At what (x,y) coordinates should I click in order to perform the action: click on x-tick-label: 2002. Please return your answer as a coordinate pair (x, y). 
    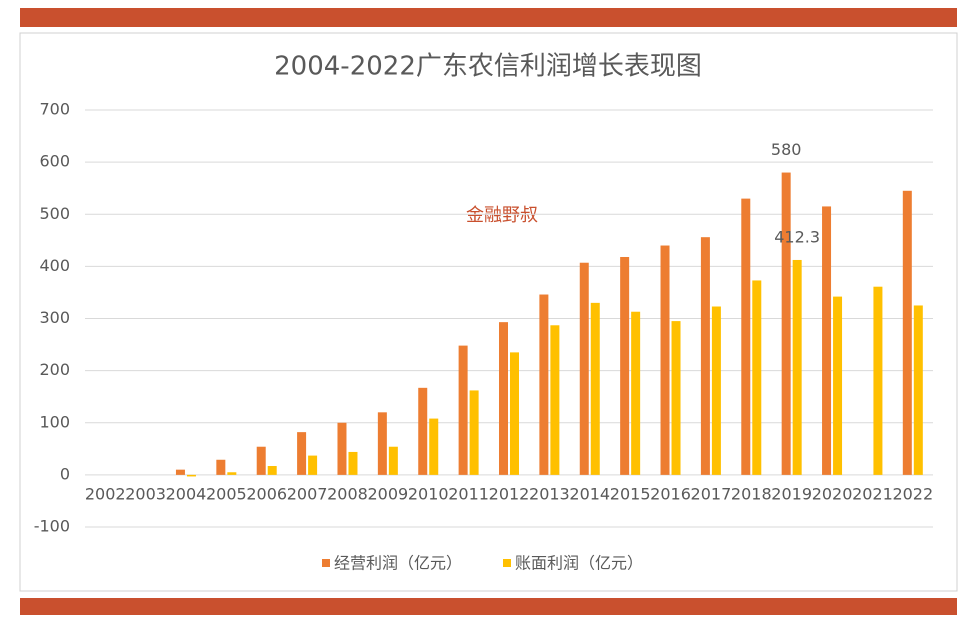
    Looking at the image, I should click on (105, 493).